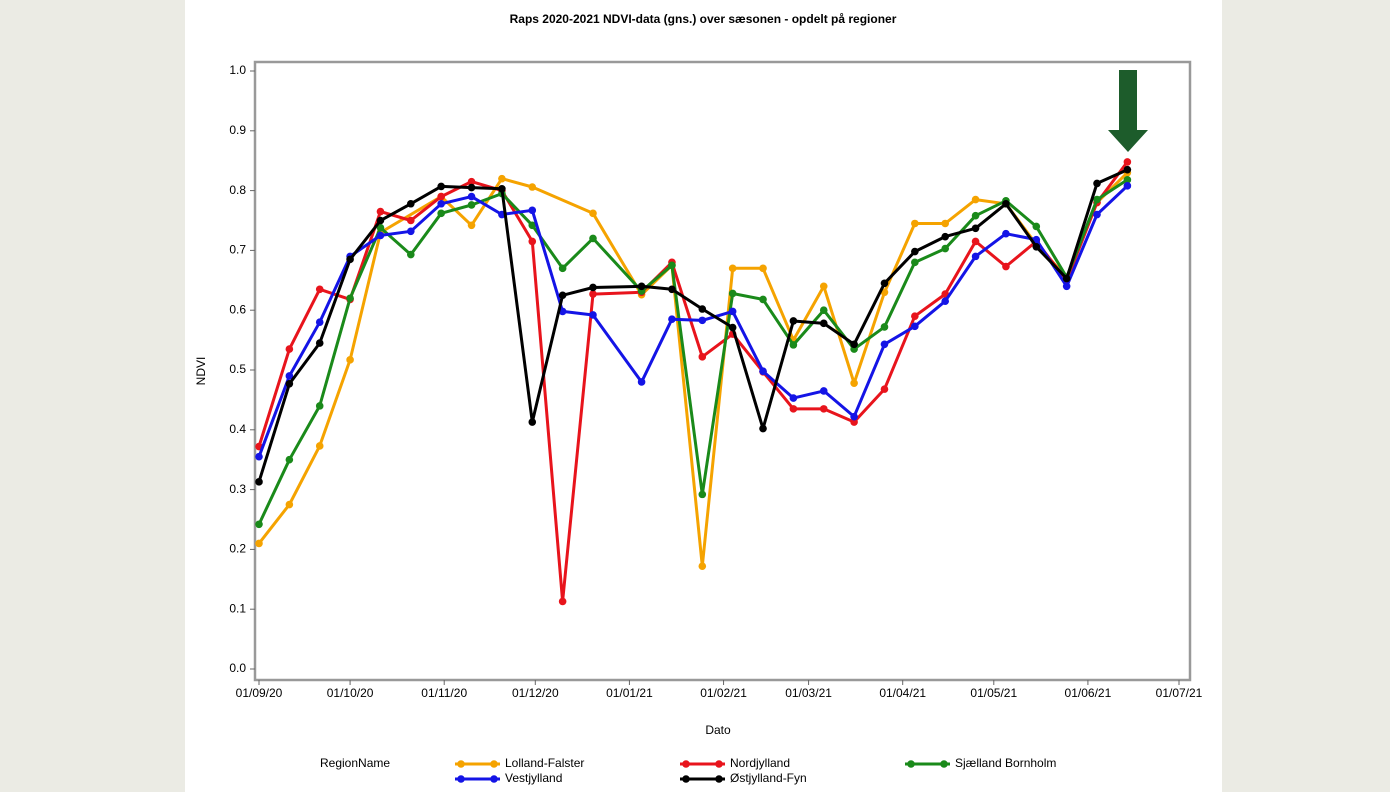 The image size is (1390, 792). Describe the element at coordinates (237, 608) in the screenshot. I see `y-tick-label: 0.1` at that location.